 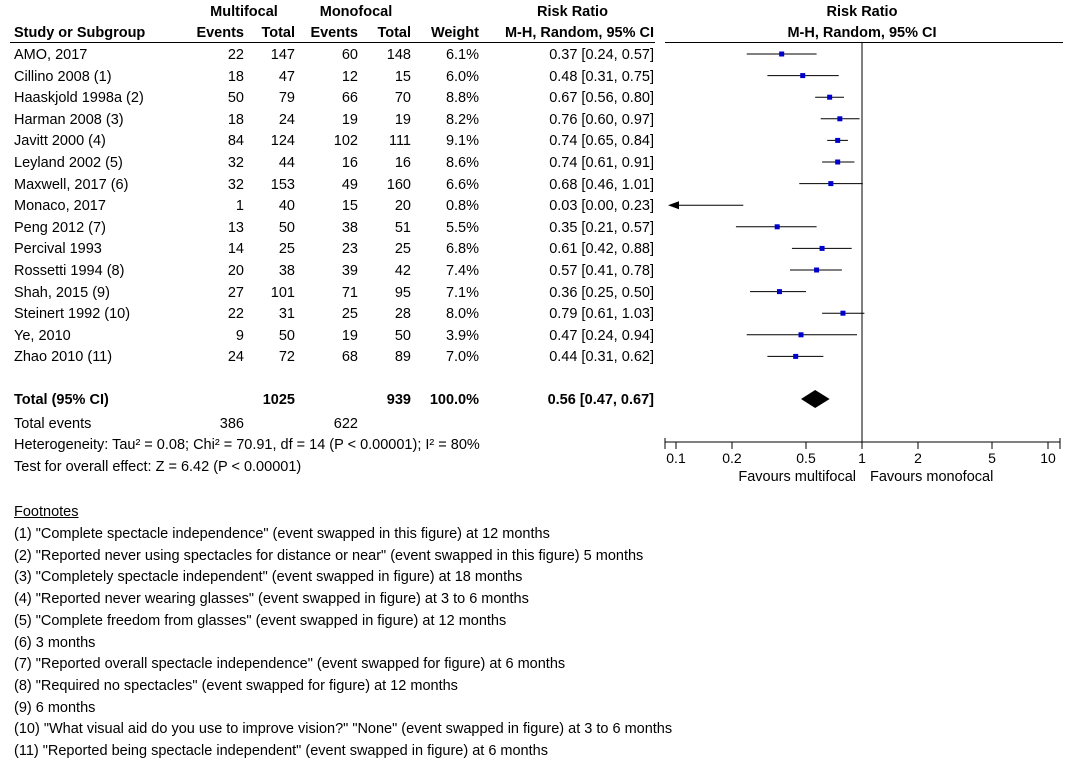 I want to click on events2-cell: 16, so click(x=349, y=163).